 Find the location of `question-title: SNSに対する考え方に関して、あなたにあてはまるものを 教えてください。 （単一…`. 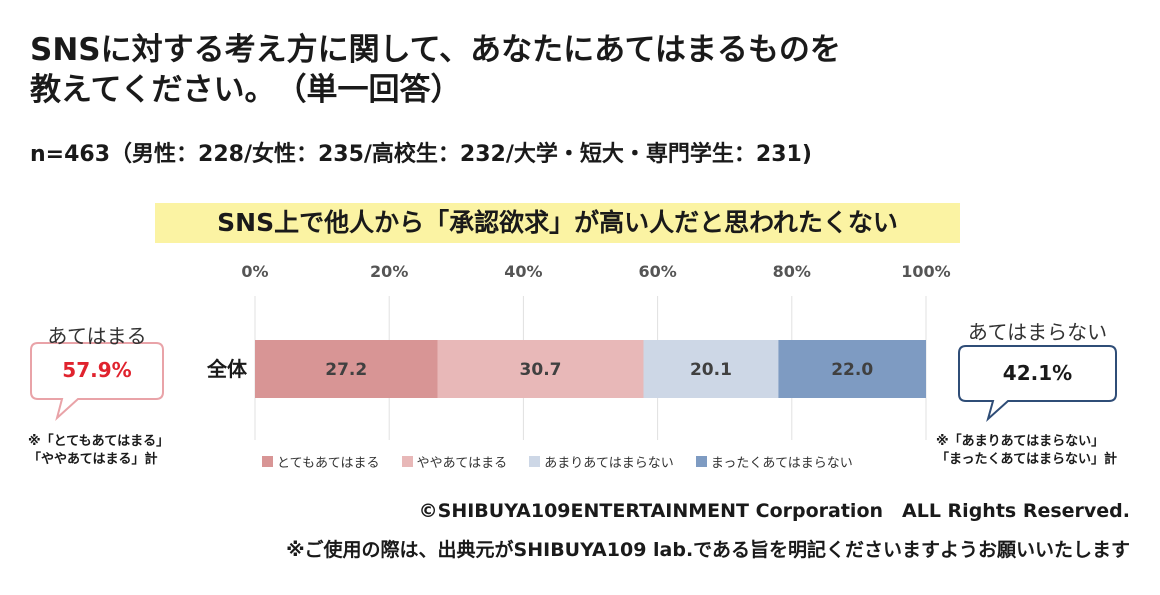

question-title: SNSに対する考え方に関して、あなたにあてはまるものを 教えてください。 （単一… is located at coordinates (570, 70).